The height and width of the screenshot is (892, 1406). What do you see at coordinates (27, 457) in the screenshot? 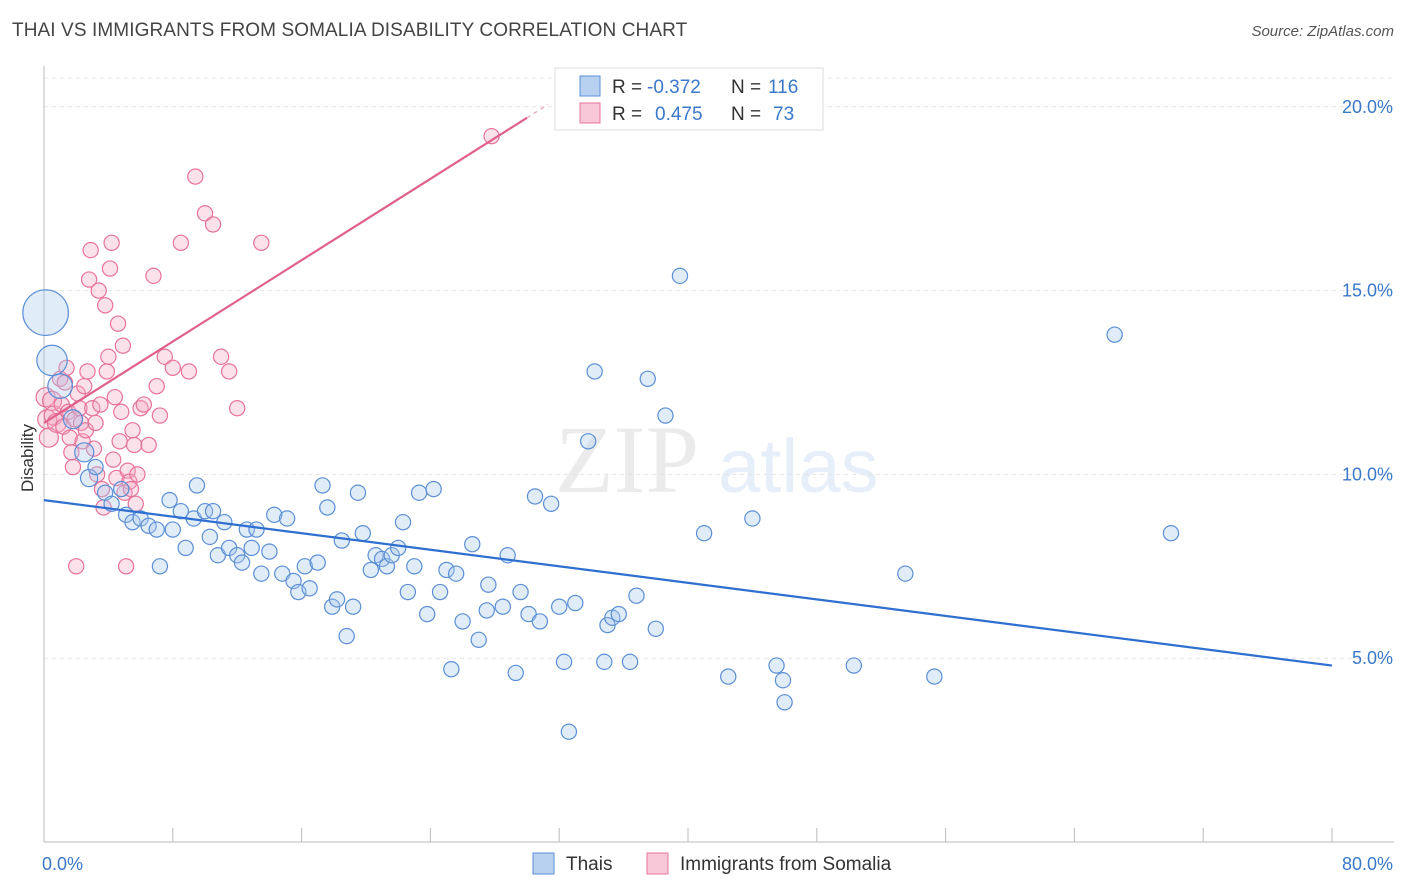
I see `y-axis-label: Disability` at bounding box center [27, 457].